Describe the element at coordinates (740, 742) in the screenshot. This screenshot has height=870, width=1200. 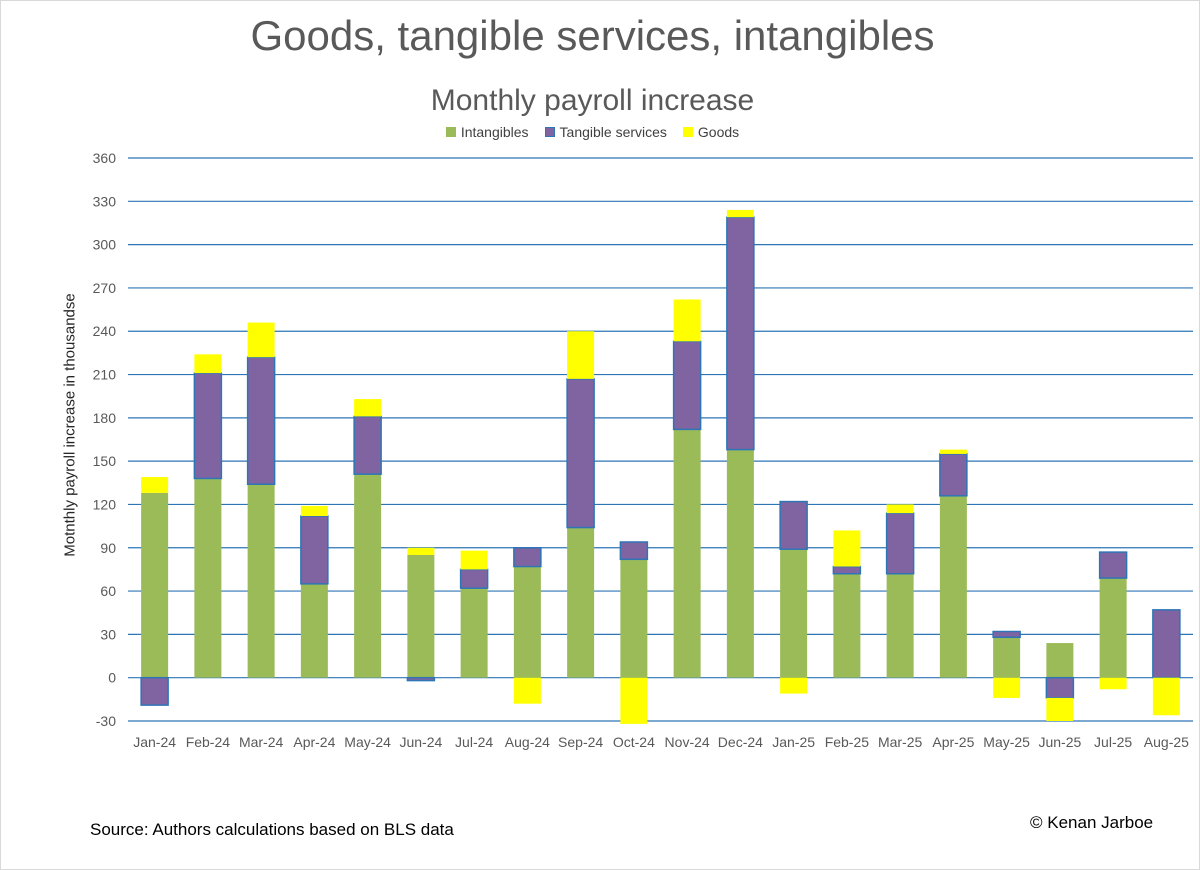
I see `x-tick-label: Dec-24` at that location.